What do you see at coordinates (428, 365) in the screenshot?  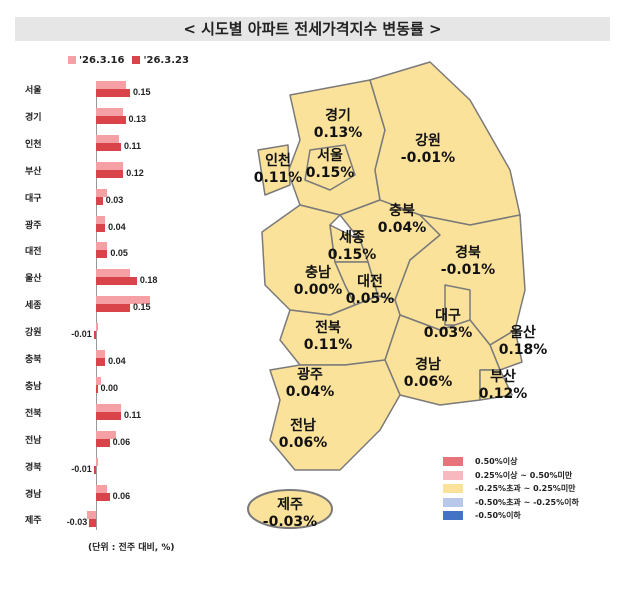 I see `region-name: 경남` at bounding box center [428, 365].